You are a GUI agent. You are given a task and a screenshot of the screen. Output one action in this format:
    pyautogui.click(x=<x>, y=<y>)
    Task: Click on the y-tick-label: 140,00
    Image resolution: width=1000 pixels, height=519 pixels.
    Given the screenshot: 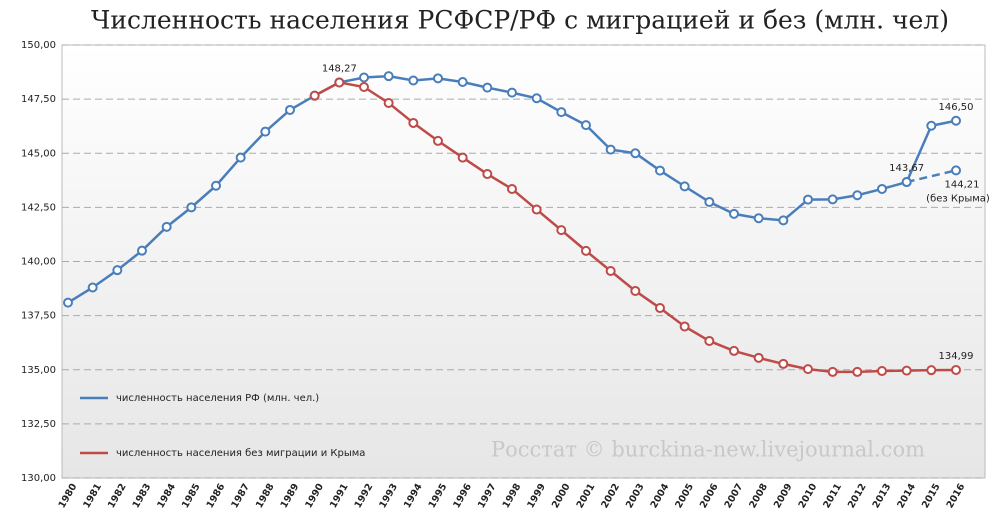 What is the action you would take?
    pyautogui.click(x=38, y=262)
    